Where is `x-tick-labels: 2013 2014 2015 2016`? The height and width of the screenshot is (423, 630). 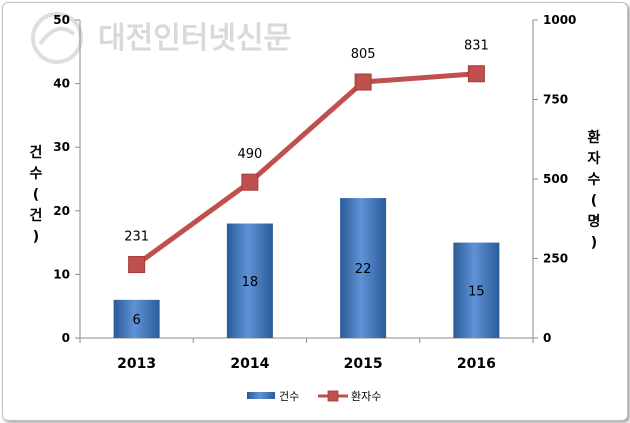
x-tick-labels: 2013 2014 2015 2016 is located at coordinates (306, 355).